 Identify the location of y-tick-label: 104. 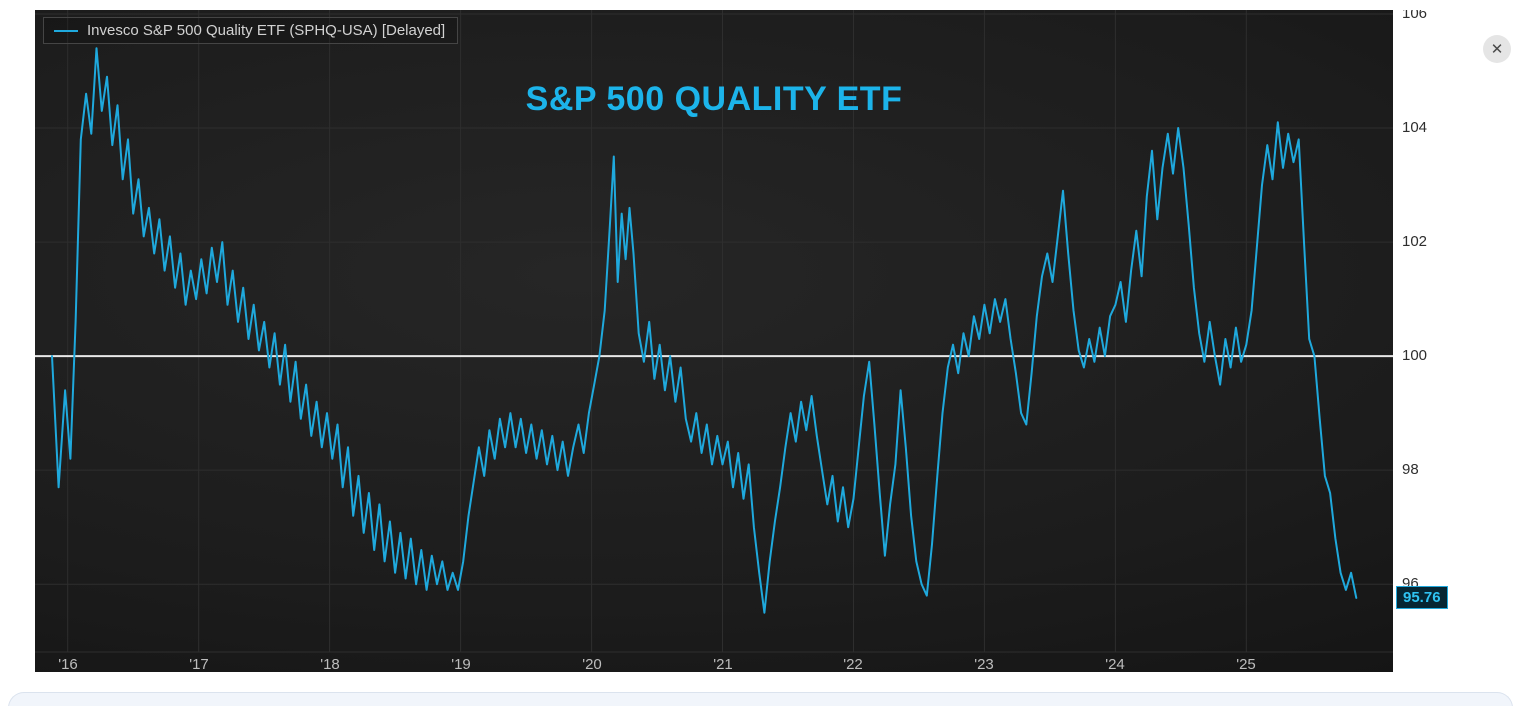
(1415, 127).